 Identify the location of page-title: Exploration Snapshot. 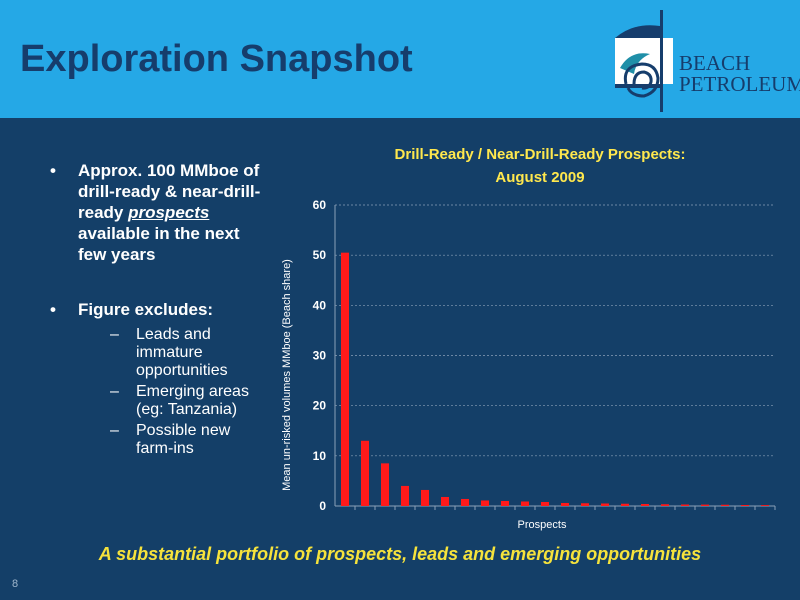
(216, 59).